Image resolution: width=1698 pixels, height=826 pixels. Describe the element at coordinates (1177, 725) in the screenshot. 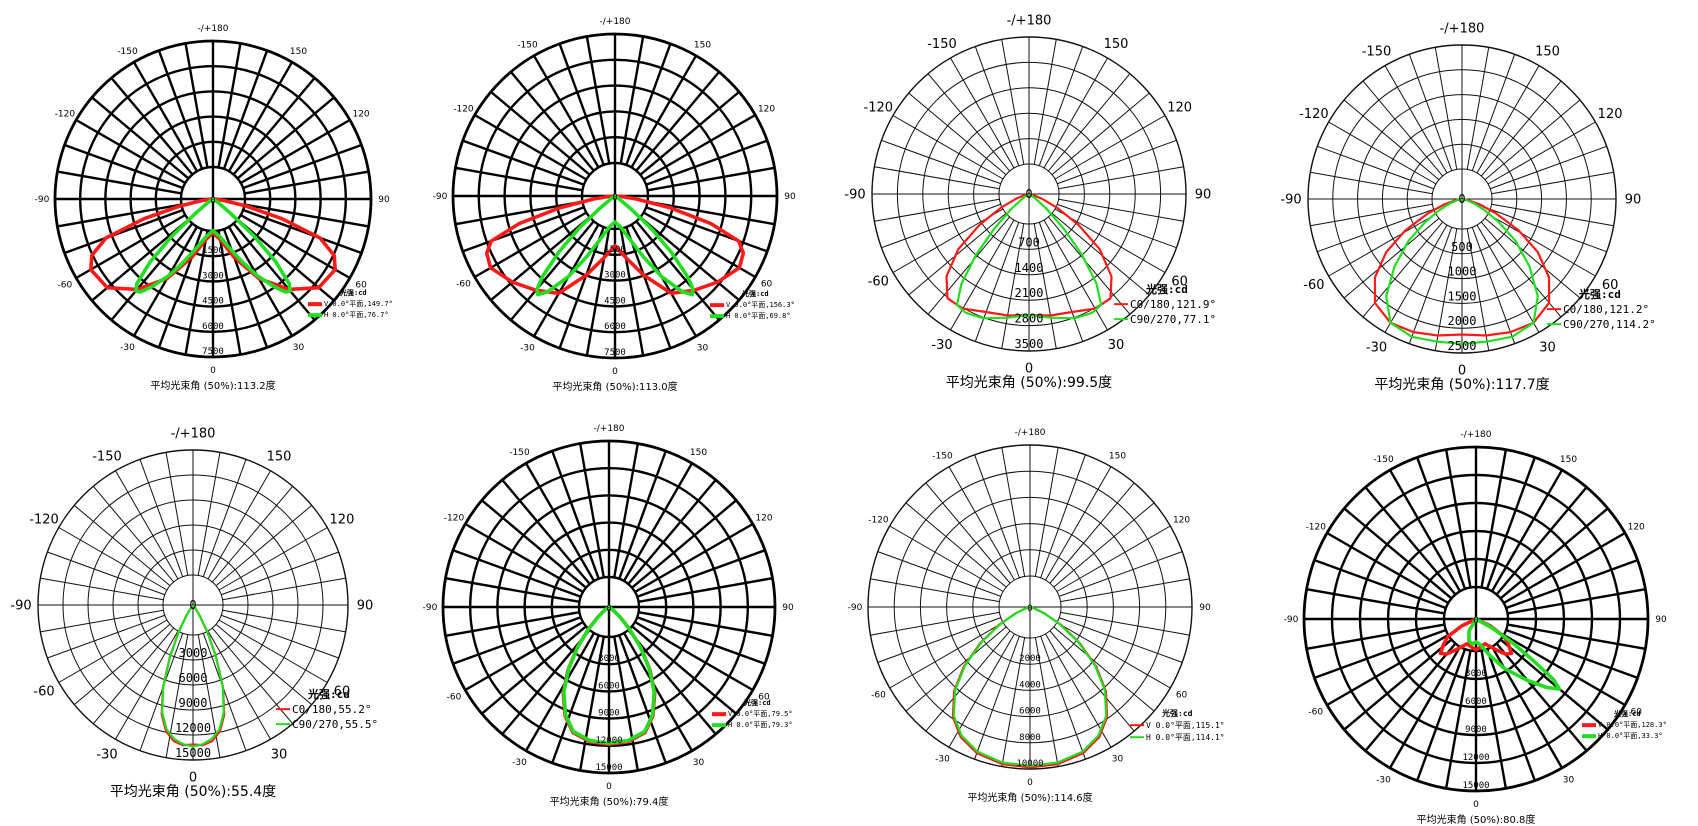

I see `legend: 光强:cd V 0.0°平面,115.1° H 0.0°平面,114.1°` at that location.